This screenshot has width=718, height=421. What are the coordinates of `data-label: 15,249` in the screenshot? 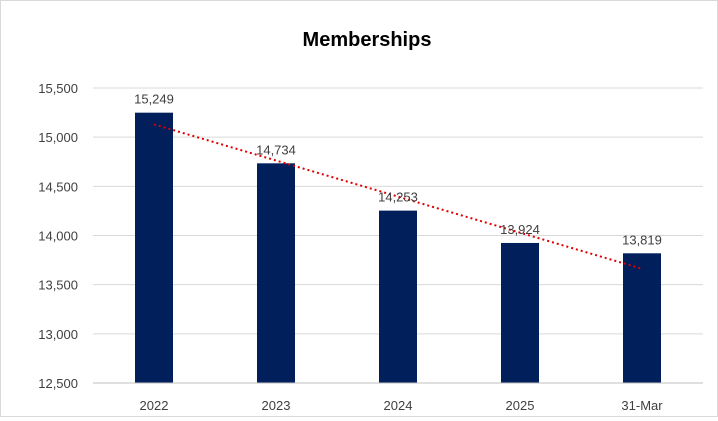 It's located at (154, 99).